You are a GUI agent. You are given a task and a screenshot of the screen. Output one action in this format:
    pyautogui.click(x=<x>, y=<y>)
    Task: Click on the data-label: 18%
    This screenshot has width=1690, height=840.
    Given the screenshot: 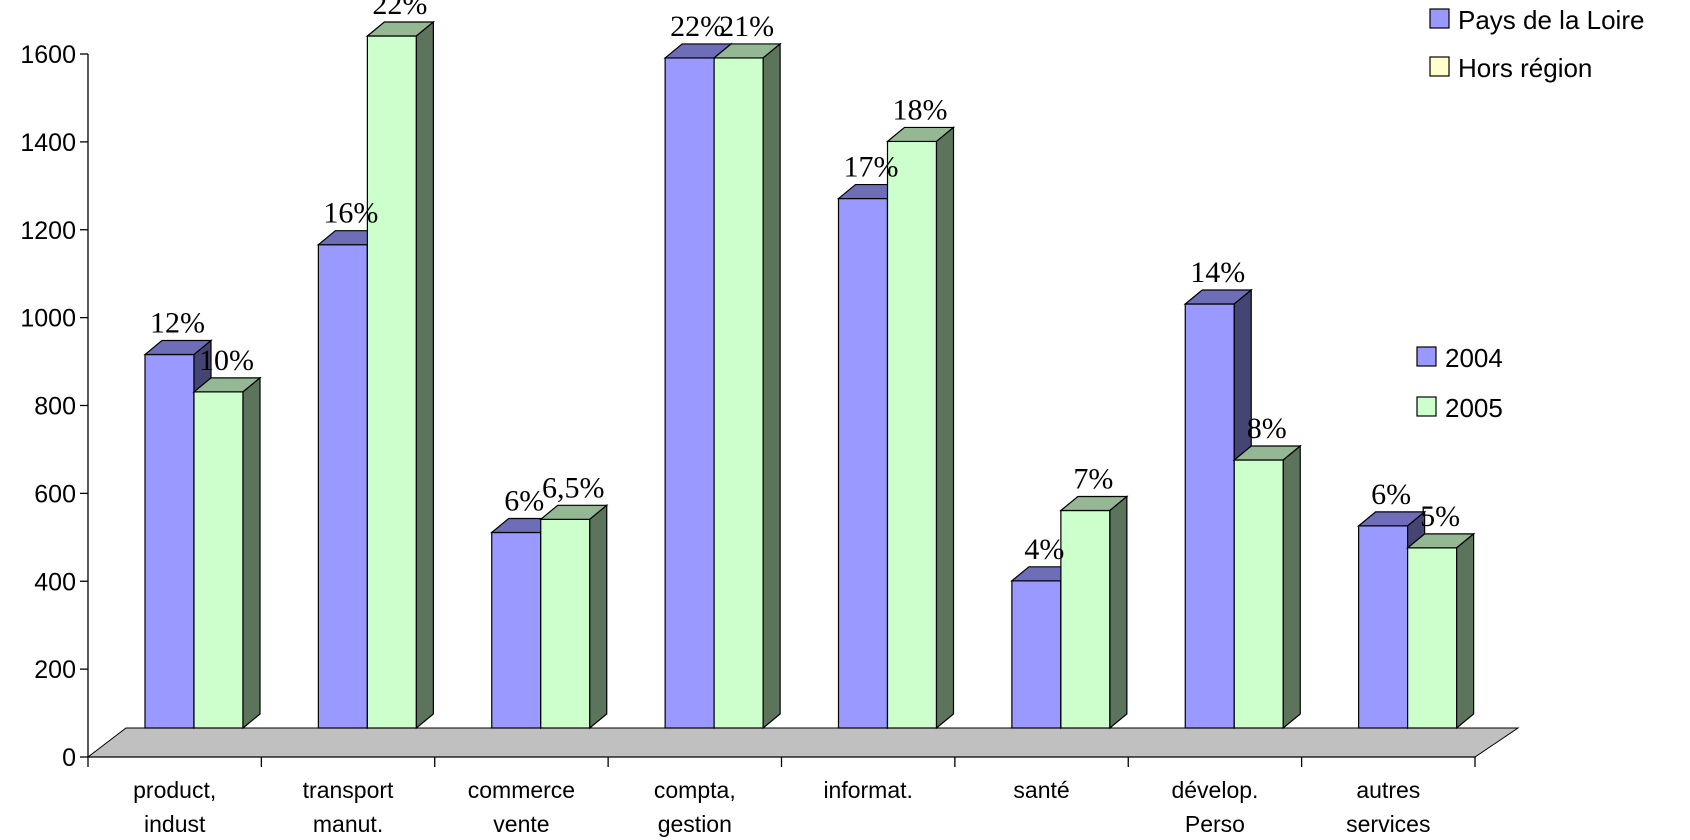 What is the action you would take?
    pyautogui.click(x=920, y=109)
    